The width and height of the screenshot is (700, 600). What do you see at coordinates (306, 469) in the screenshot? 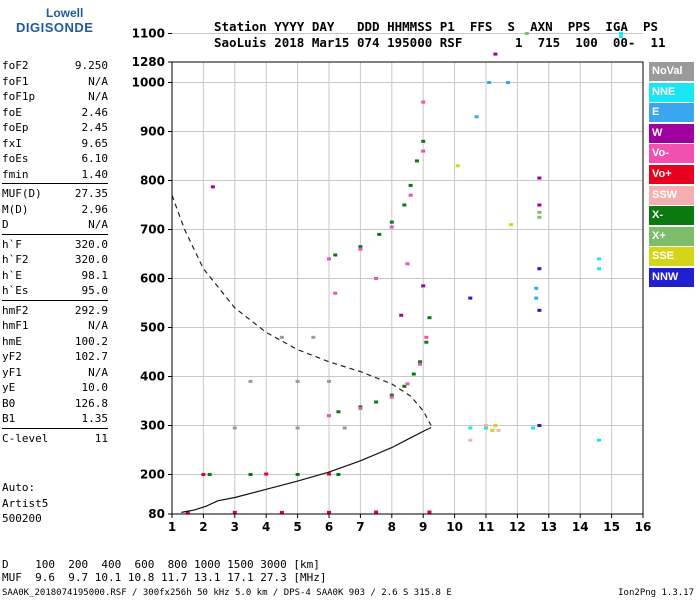
I see `profile-solid-line` at bounding box center [306, 469].